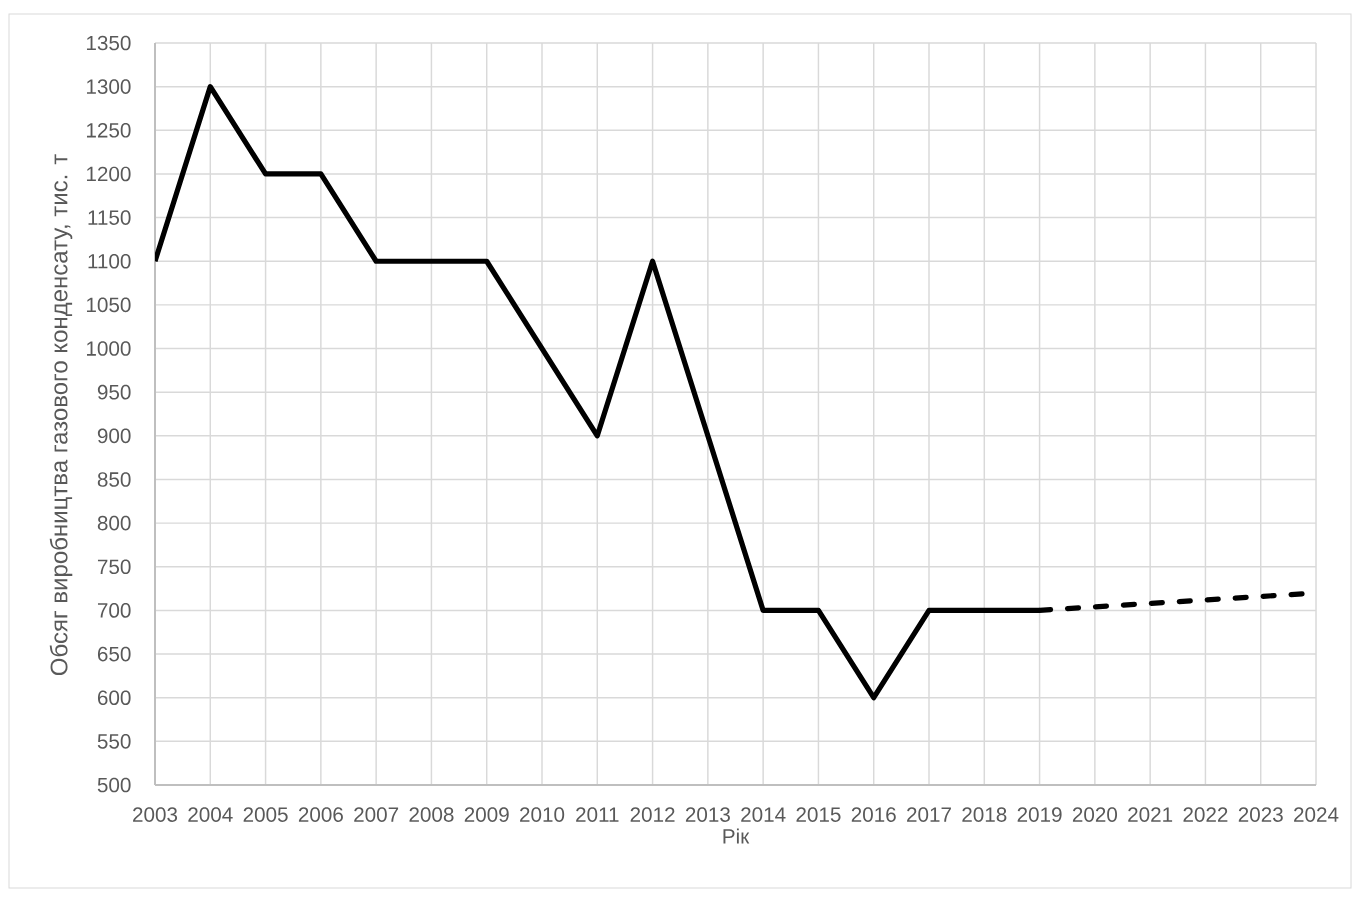 Image resolution: width=1360 pixels, height=897 pixels. I want to click on y-tick-label: 750, so click(114, 567).